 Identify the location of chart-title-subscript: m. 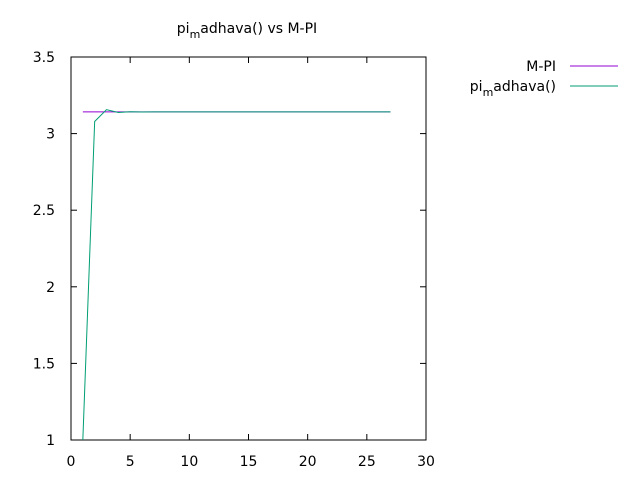
(195, 34).